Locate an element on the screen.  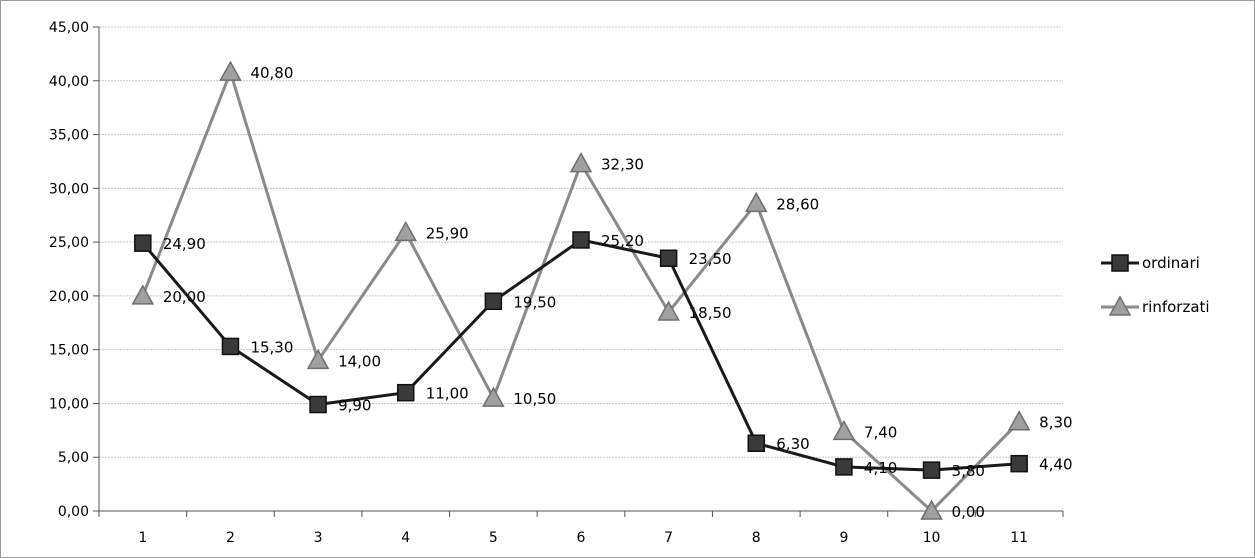
x-tick-label: 6 is located at coordinates (581, 538).